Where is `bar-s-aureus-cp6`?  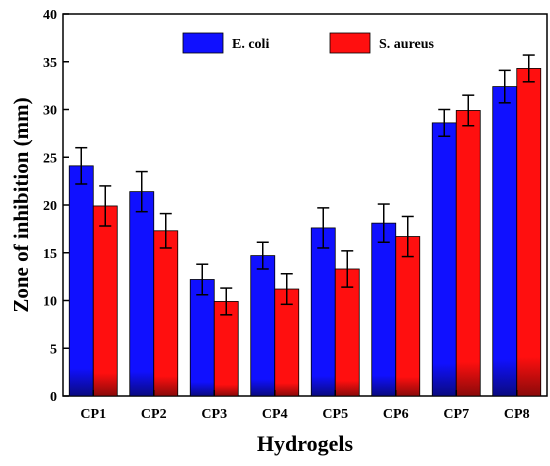 bar-s-aureus-cp6 is located at coordinates (408, 316).